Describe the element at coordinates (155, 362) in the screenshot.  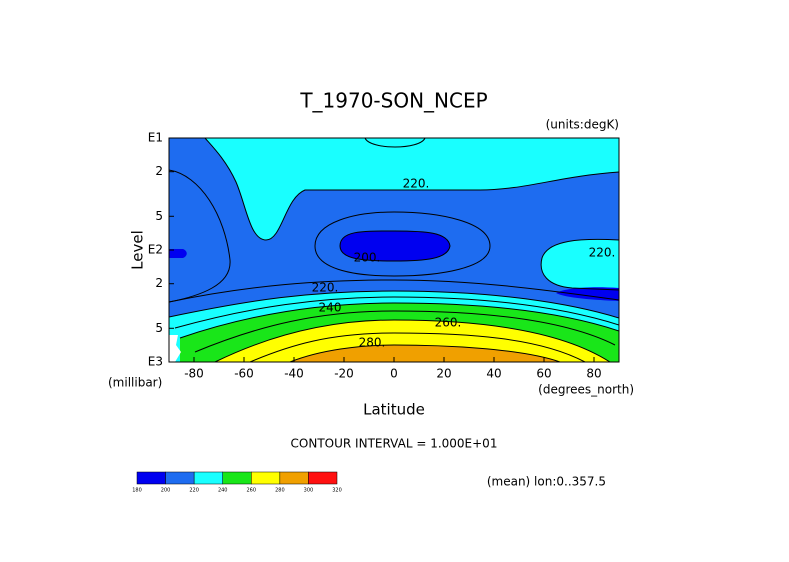
I see `y-tick-label: E3` at that location.